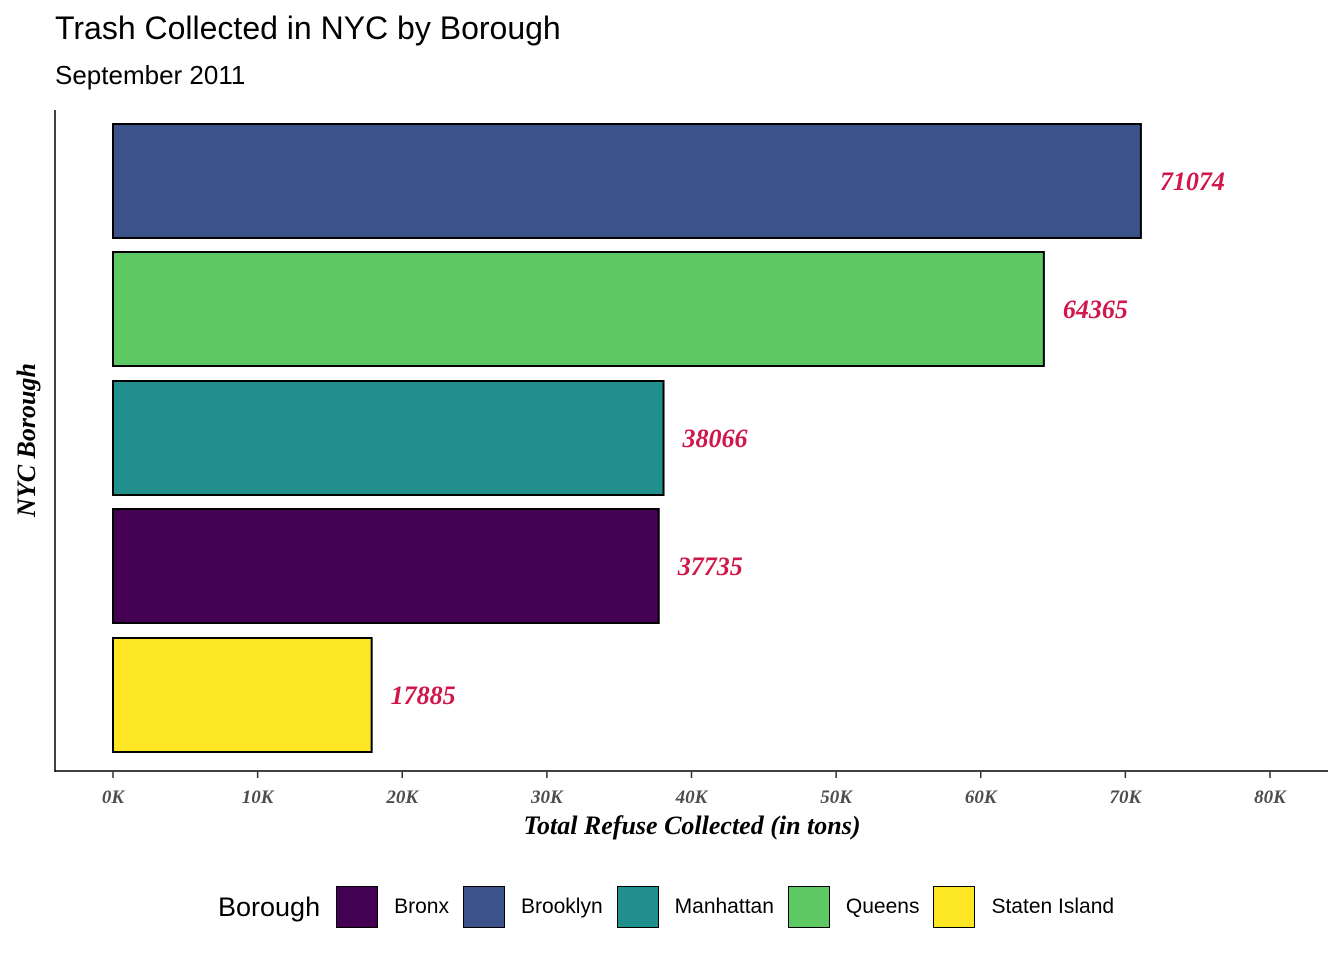  I want to click on x-tick-label: 70K, so click(1126, 797).